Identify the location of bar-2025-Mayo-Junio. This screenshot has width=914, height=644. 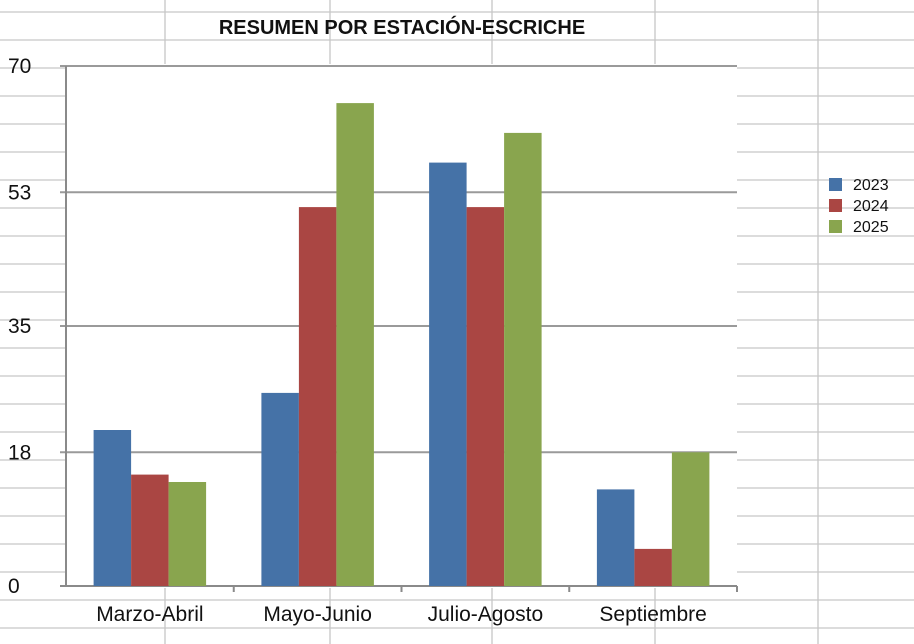
(355, 344).